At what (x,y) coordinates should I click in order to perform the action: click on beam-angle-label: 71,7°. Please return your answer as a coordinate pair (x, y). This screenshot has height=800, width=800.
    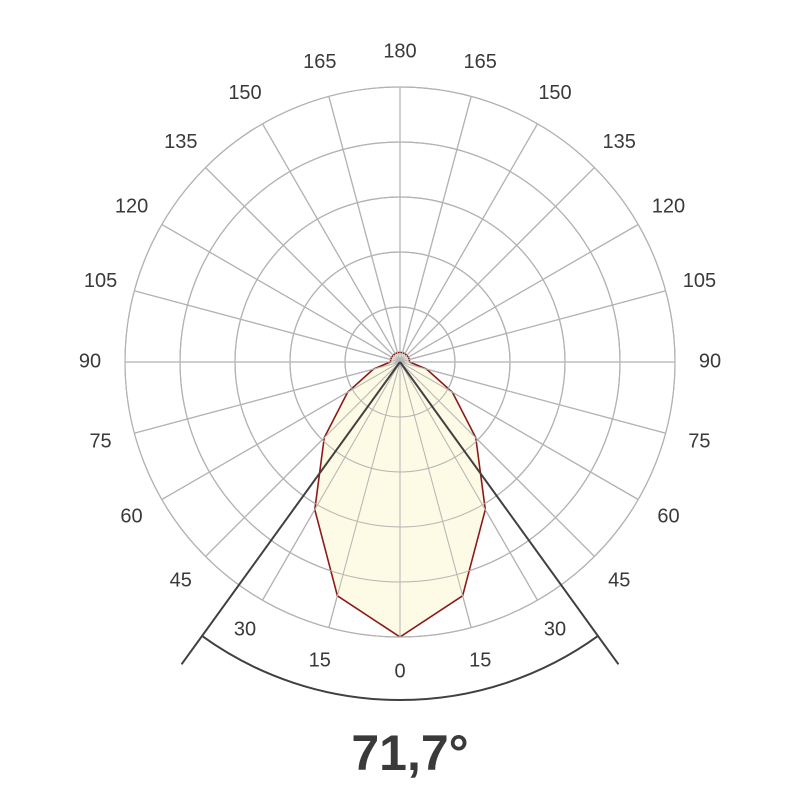
    Looking at the image, I should click on (409, 753).